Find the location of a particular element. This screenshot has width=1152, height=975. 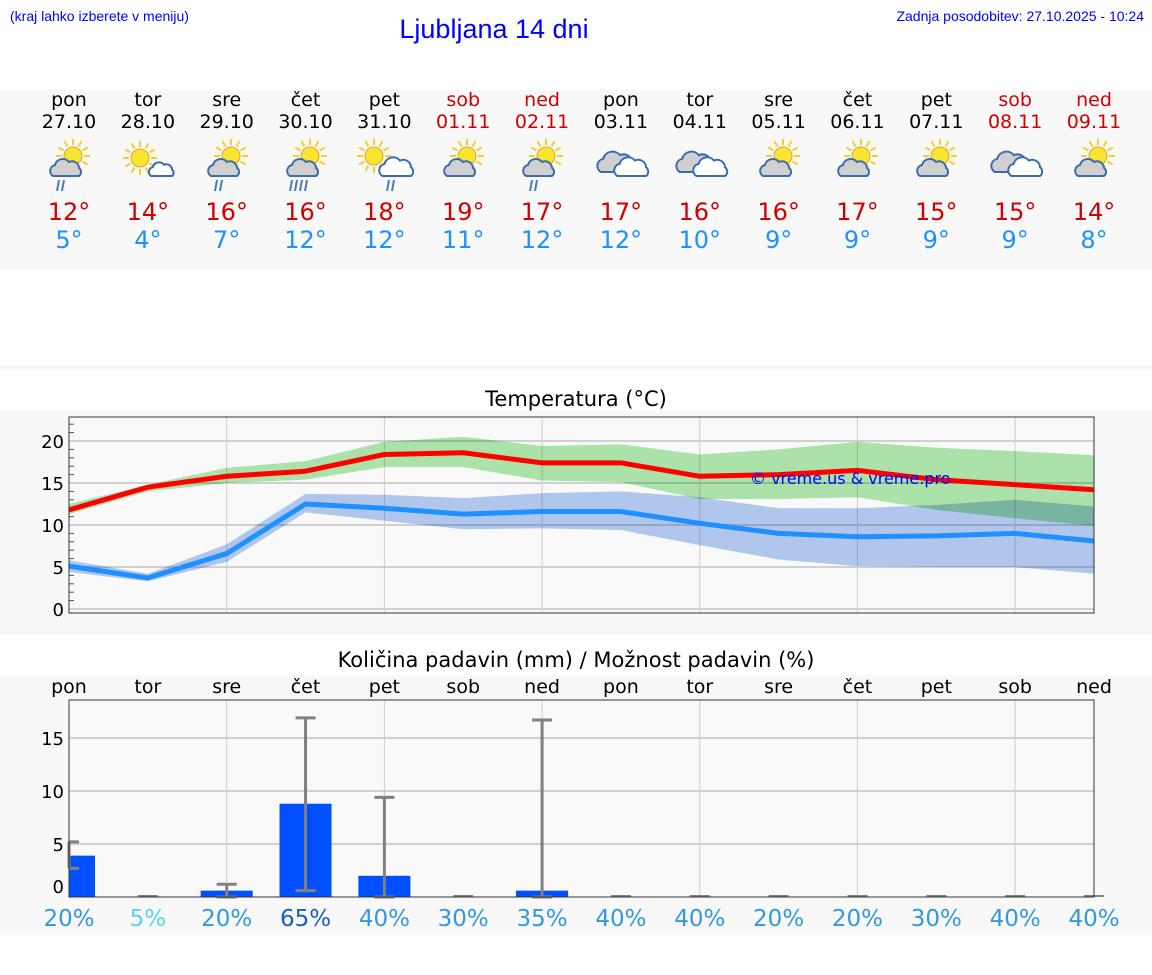

x-category-label: ned is located at coordinates (1094, 687).